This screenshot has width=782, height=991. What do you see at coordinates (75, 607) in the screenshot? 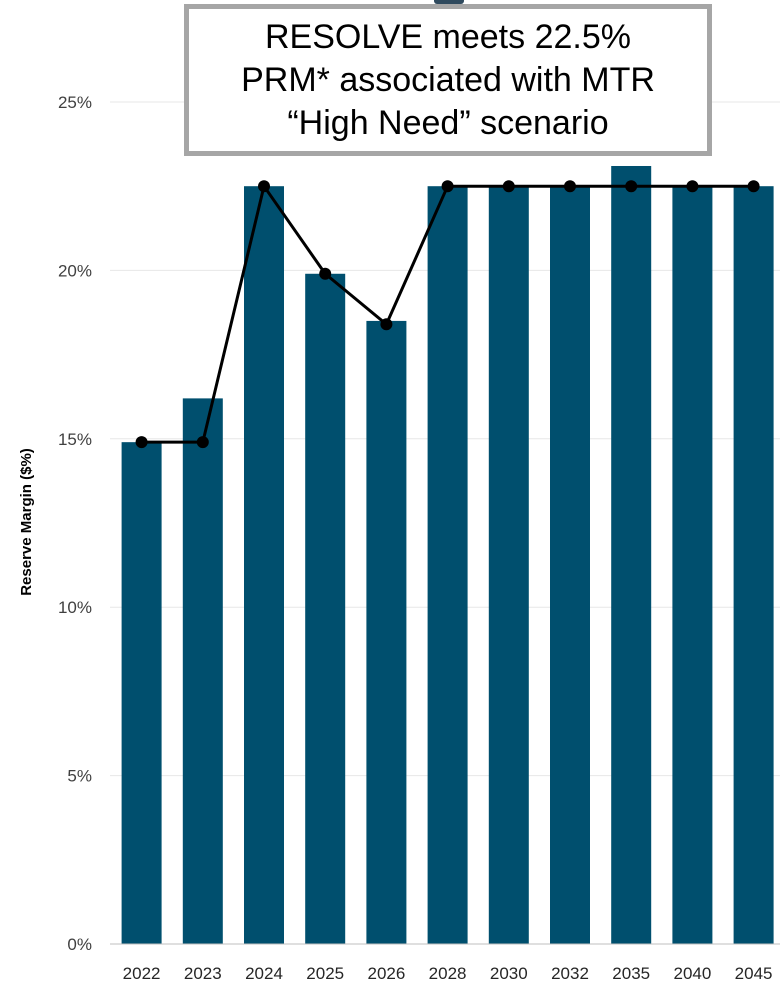
I see `y-tick-label: 10%` at bounding box center [75, 607].